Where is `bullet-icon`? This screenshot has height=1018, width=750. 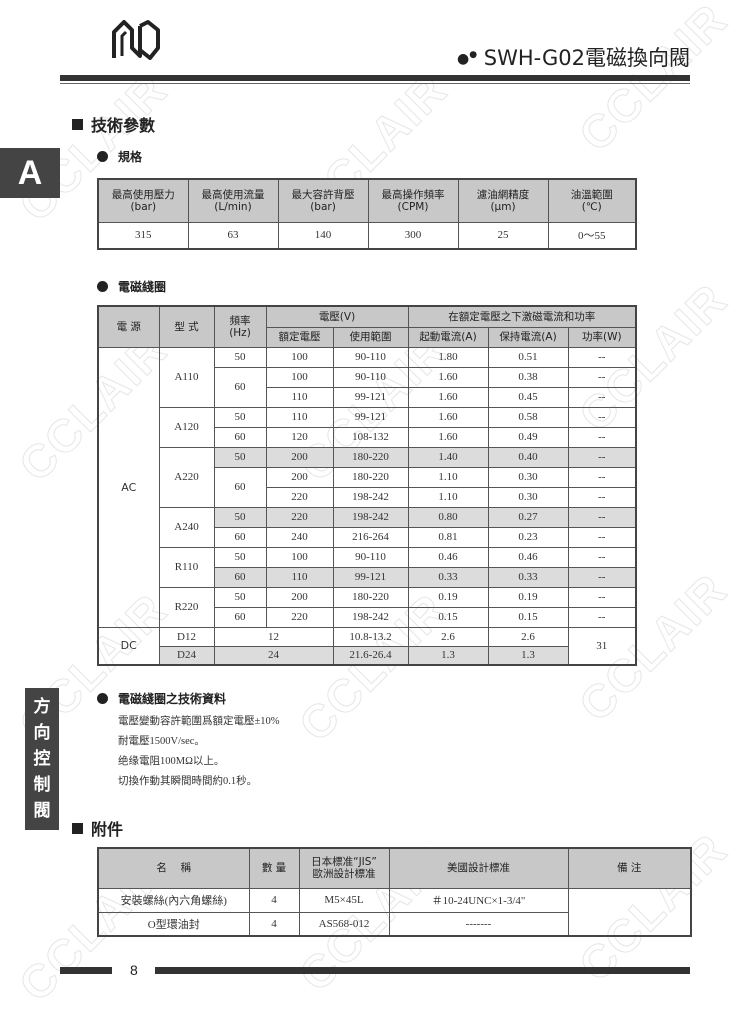 bullet-icon is located at coordinates (102, 286).